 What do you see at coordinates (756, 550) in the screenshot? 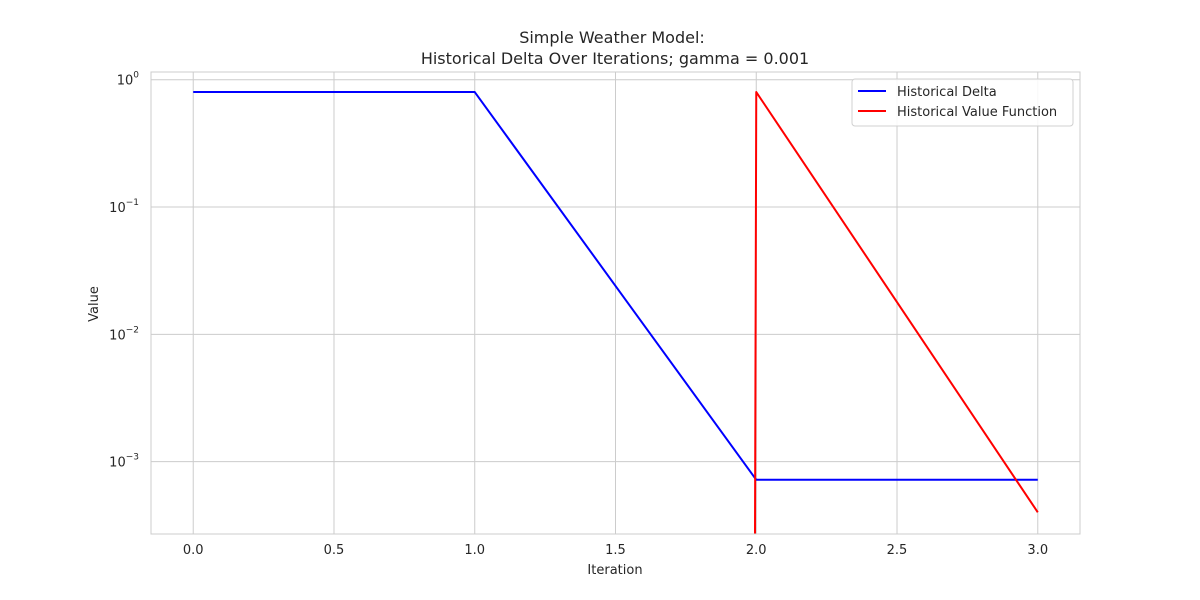
I see `x-tick-label: 2.0` at bounding box center [756, 550].